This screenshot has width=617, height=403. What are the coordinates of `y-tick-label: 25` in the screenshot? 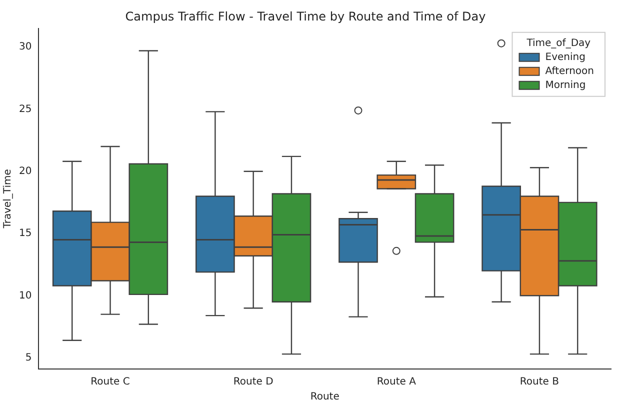 It's located at (25, 109).